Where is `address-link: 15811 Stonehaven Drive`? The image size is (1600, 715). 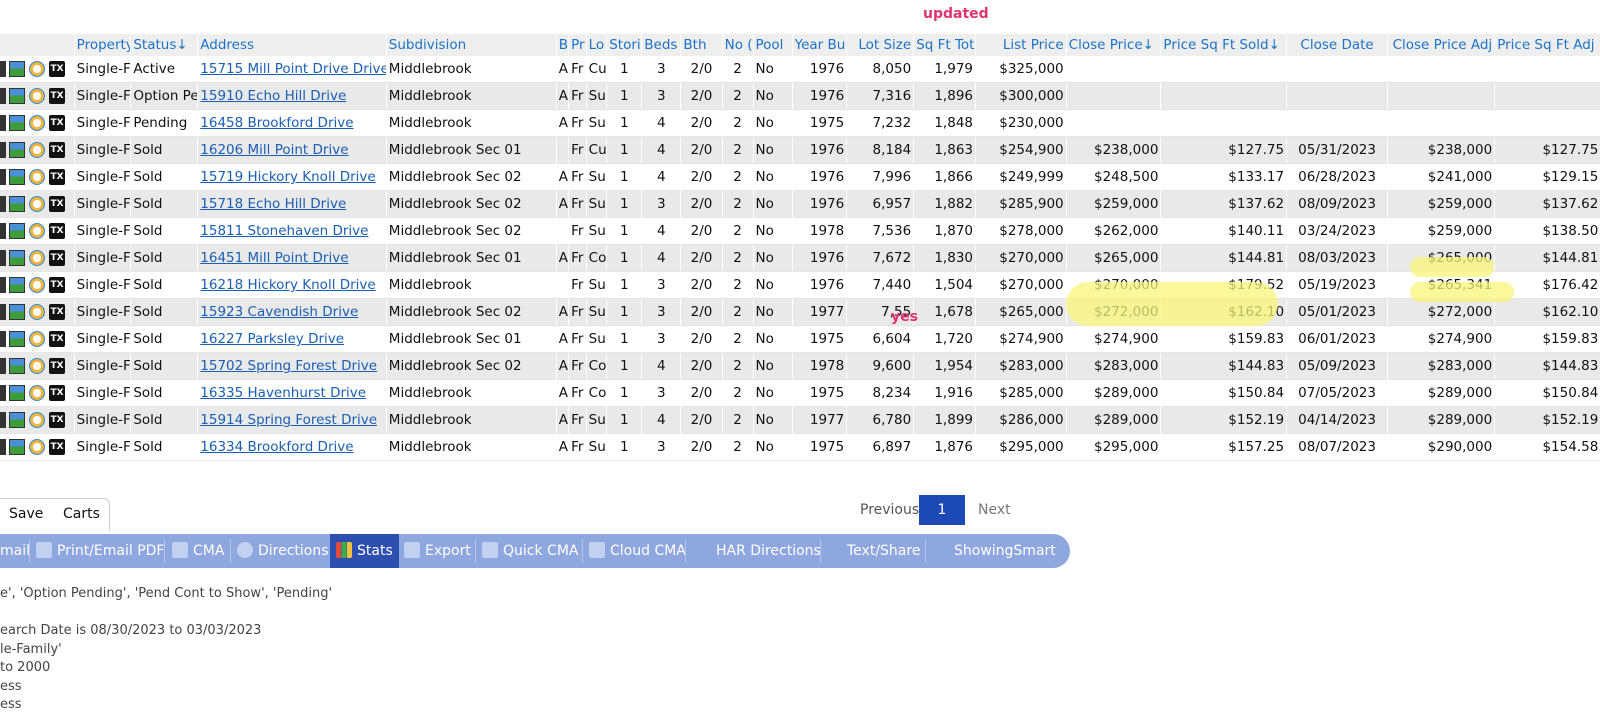 address-link: 15811 Stonehaven Drive is located at coordinates (284, 231).